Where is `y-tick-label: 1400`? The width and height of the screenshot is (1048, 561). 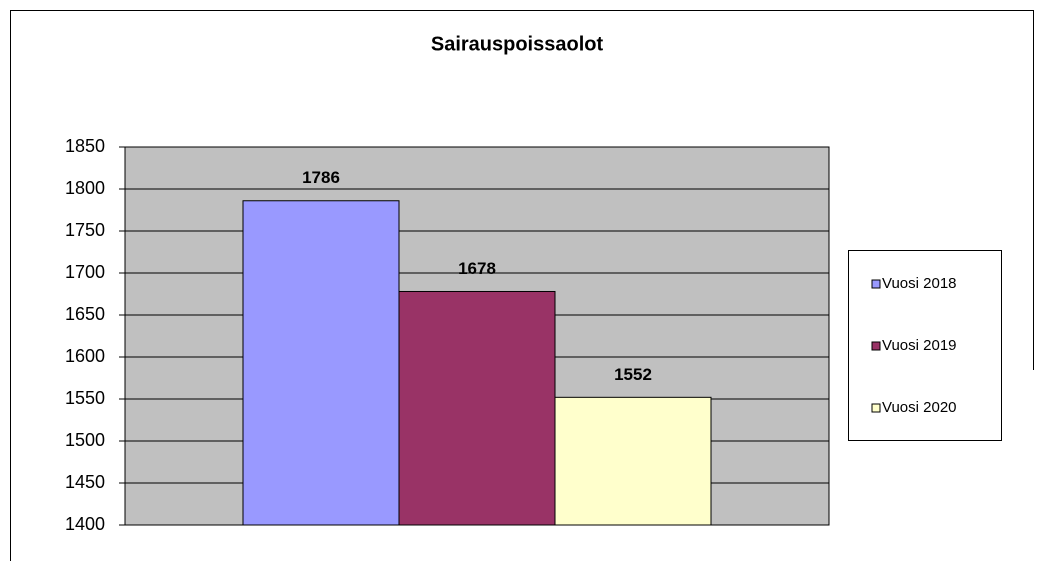
y-tick-label: 1400 is located at coordinates (85, 524).